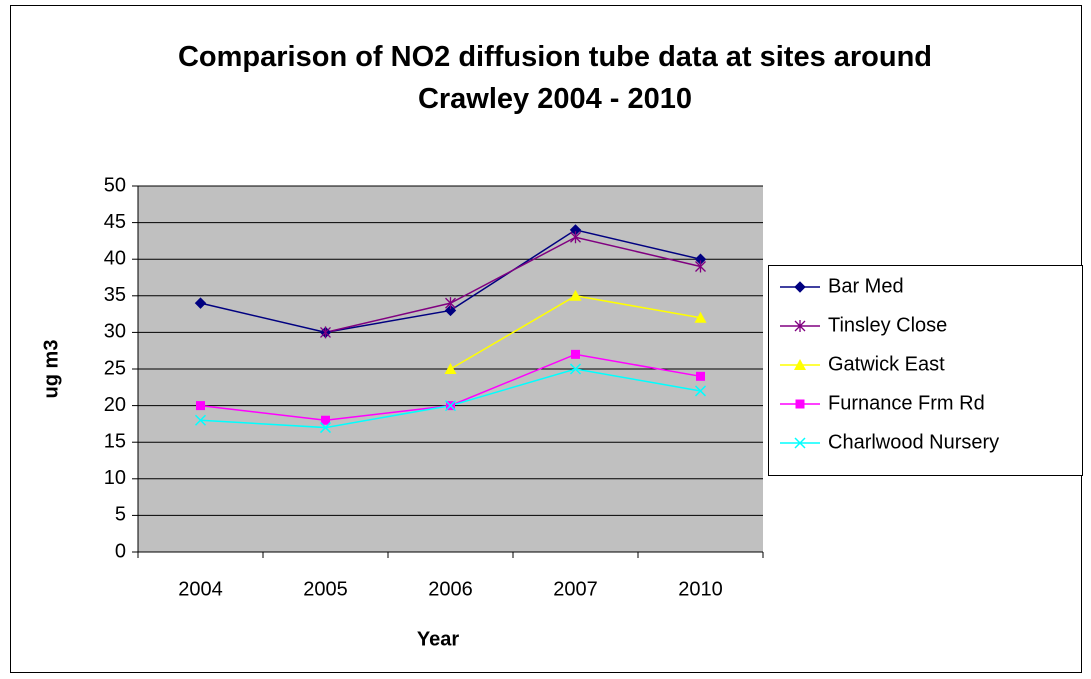 The width and height of the screenshot is (1091, 679). What do you see at coordinates (51, 369) in the screenshot?
I see `y-axis-label: ug m3` at bounding box center [51, 369].